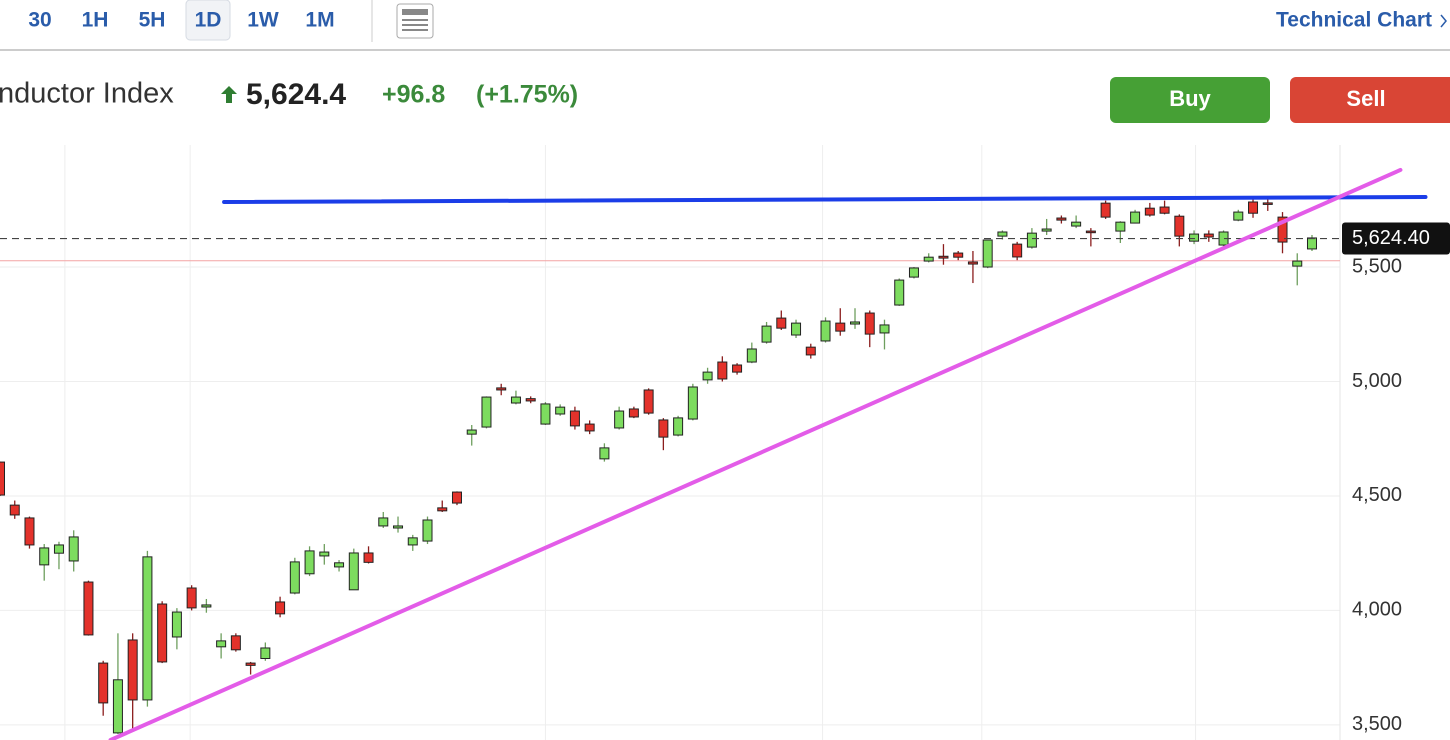 Image resolution: width=1450 pixels, height=740 pixels. I want to click on y-tick-label: 4,000, so click(1377, 610).